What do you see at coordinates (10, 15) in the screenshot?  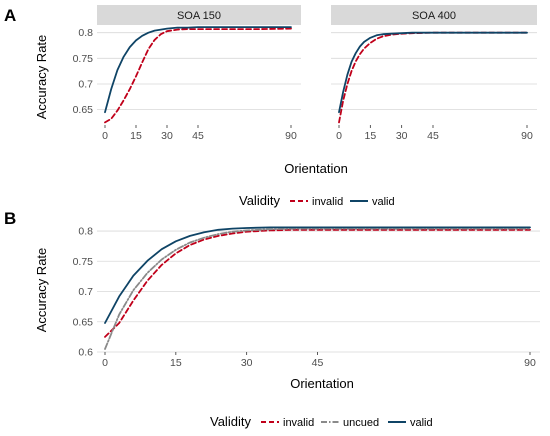 I see `panel-a-tag: A` at bounding box center [10, 15].